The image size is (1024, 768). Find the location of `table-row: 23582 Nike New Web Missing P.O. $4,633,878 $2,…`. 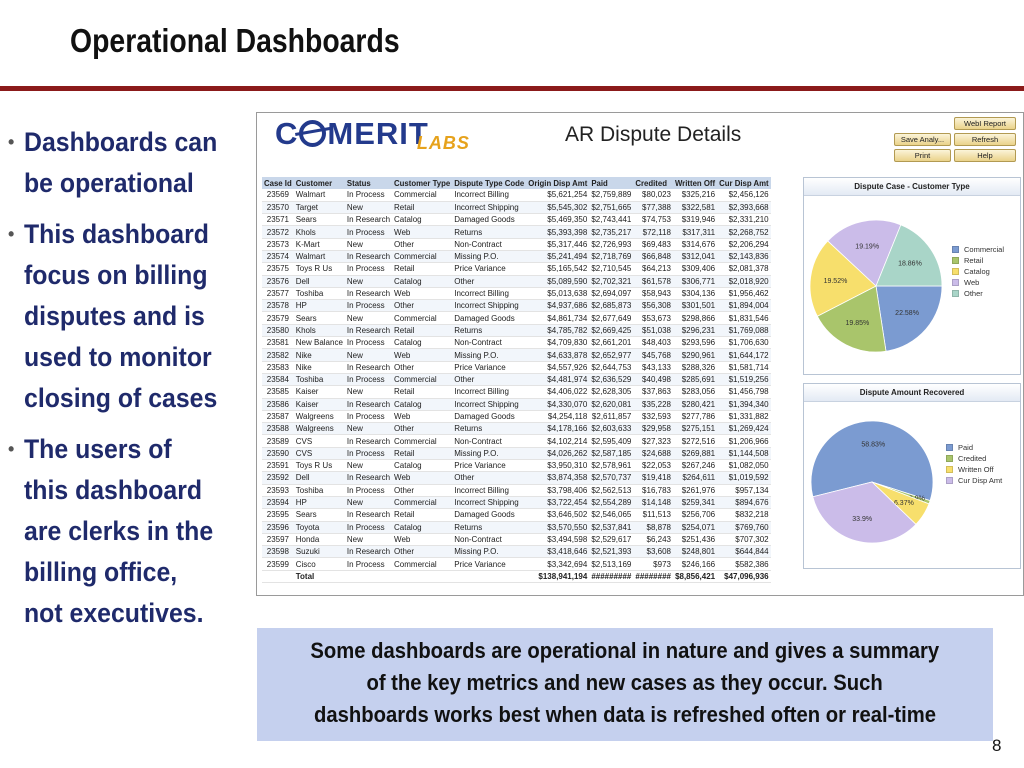

table-row: 23582 Nike New Web Missing P.O. $4,633,878 $2,… is located at coordinates (516, 355).